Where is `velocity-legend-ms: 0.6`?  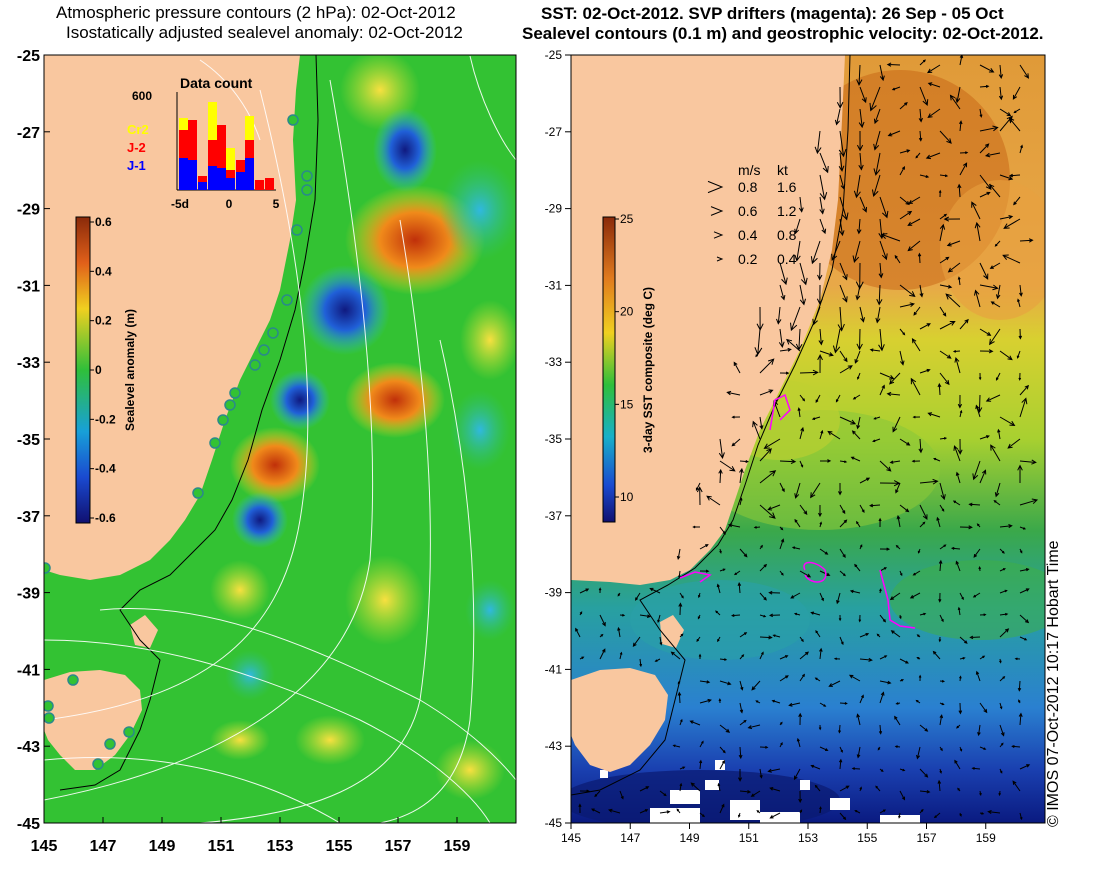
velocity-legend-ms: 0.6 is located at coordinates (748, 211).